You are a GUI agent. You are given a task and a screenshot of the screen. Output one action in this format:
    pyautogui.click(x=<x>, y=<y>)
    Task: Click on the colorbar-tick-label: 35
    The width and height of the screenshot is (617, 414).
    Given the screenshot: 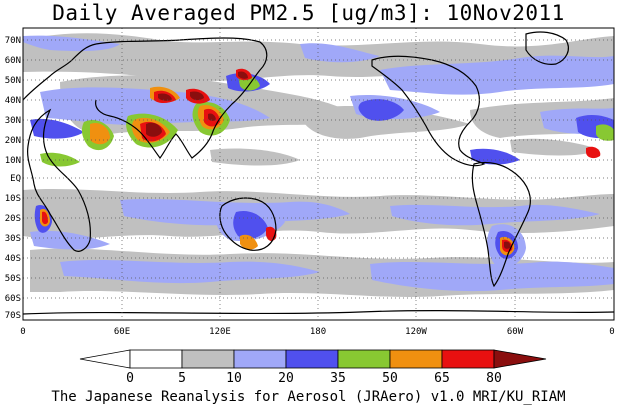 What is the action you would take?
    pyautogui.click(x=338, y=378)
    